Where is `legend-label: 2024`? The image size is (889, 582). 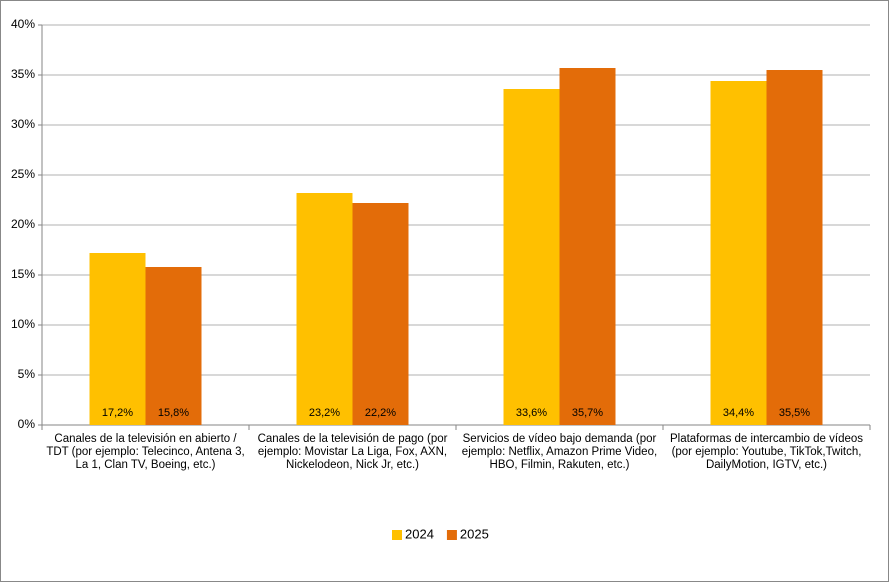 legend-label: 2024 is located at coordinates (419, 533).